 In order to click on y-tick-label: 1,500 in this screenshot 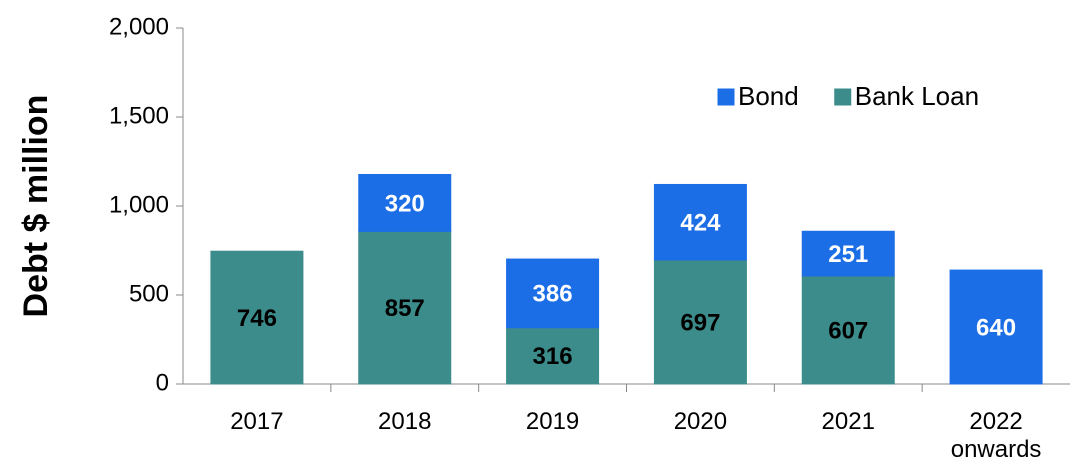, I will do `click(139, 115)`.